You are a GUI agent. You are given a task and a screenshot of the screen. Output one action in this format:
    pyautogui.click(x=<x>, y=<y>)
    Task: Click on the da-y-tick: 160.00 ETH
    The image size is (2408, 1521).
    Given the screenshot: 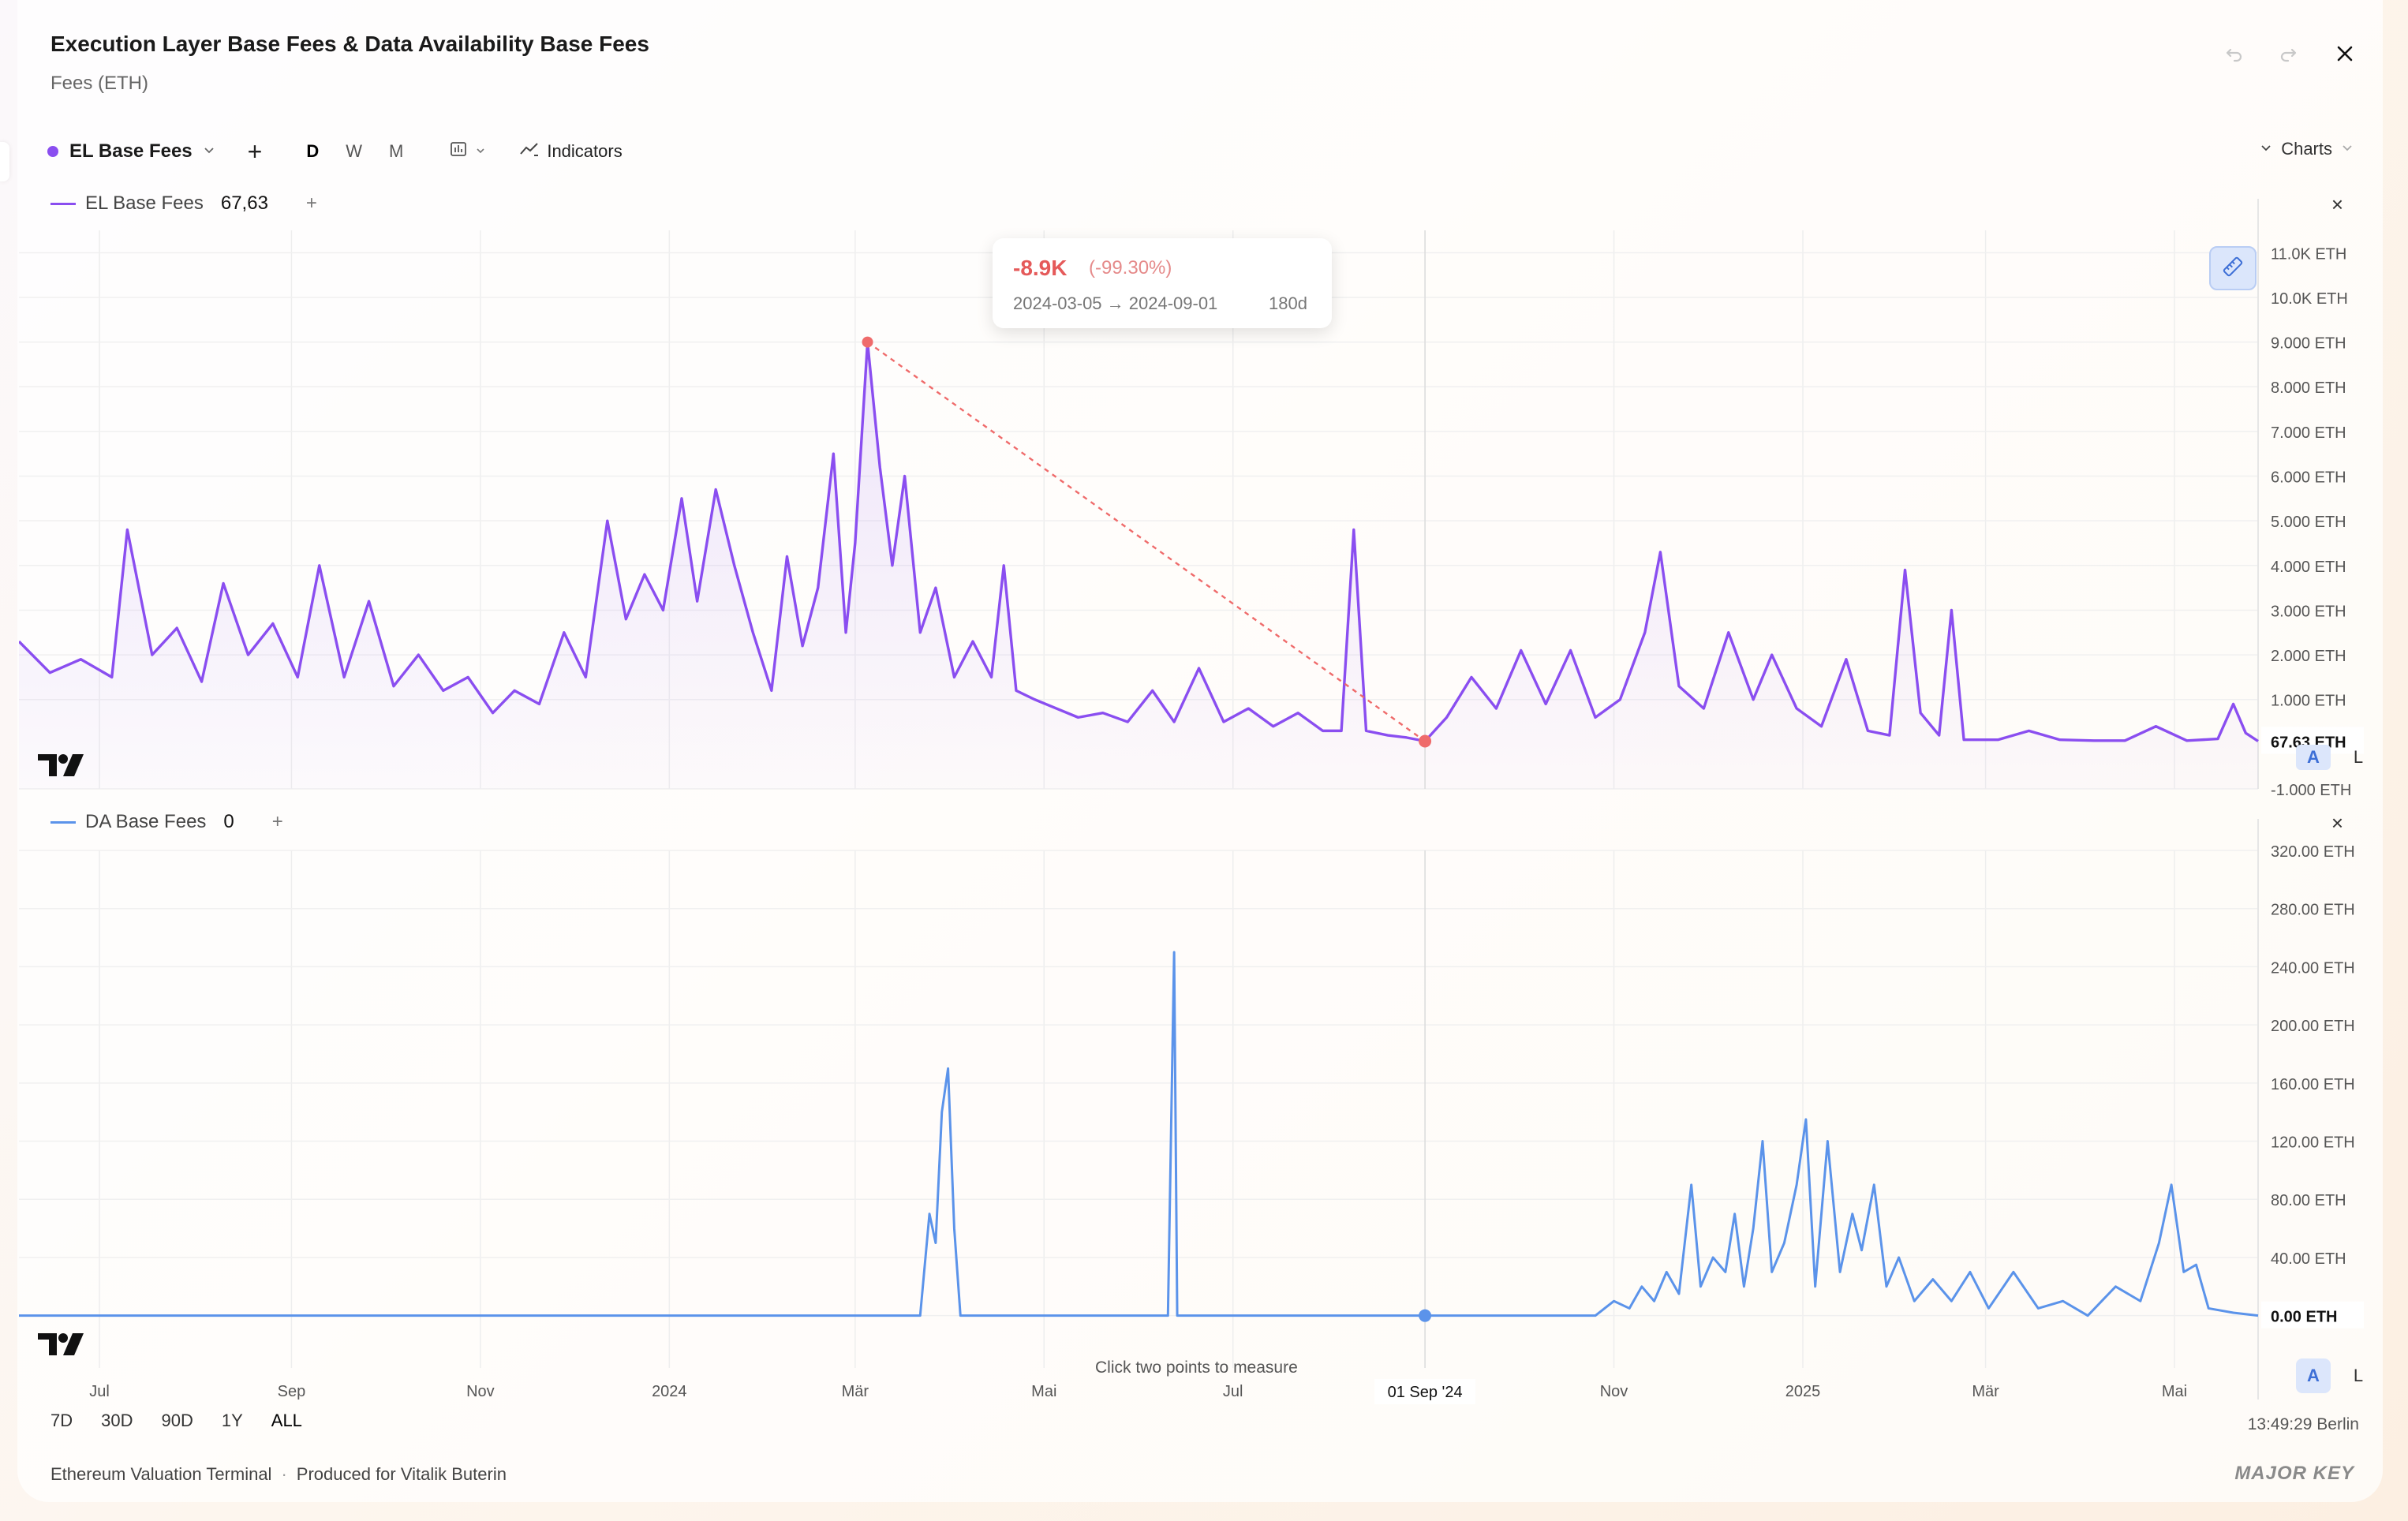 What is the action you would take?
    pyautogui.click(x=2313, y=1085)
    